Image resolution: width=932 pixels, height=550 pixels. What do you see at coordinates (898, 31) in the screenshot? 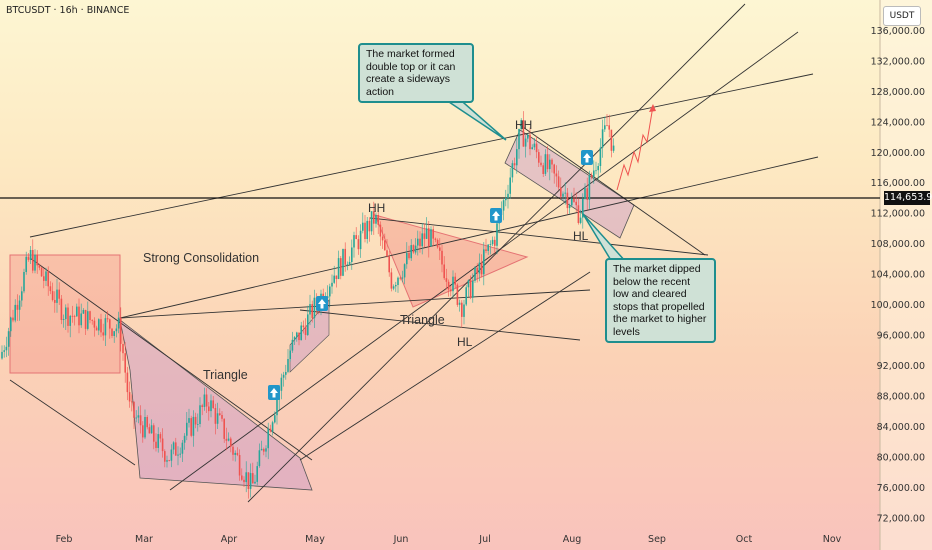
I see `y-tick-label: 136,000.00` at bounding box center [898, 31].